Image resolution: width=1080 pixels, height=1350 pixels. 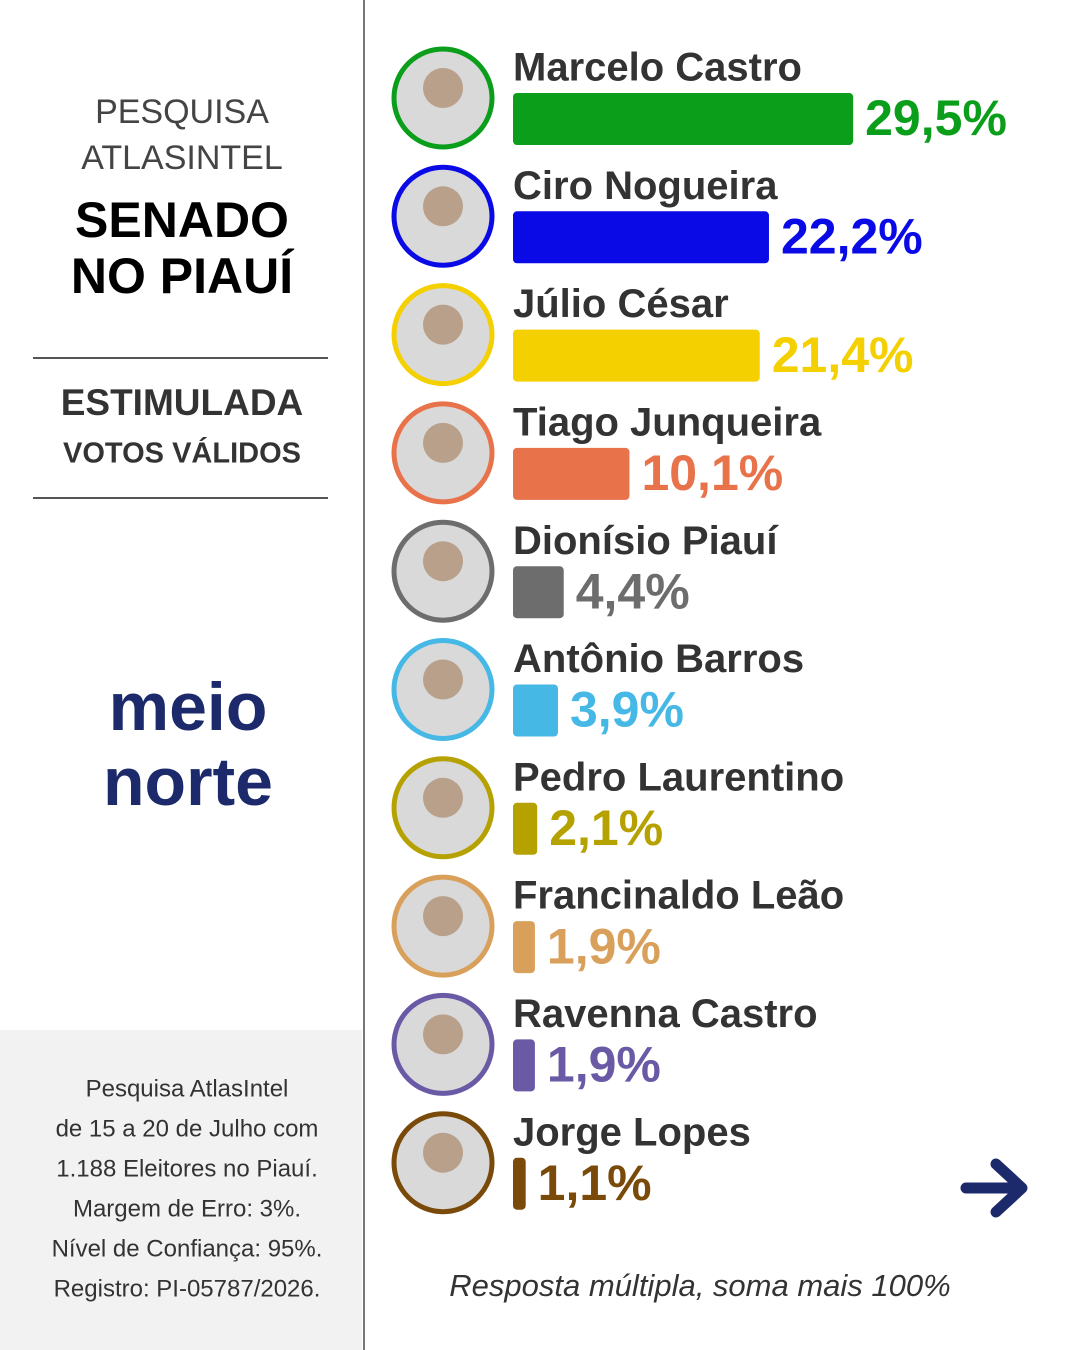 I want to click on value-label: 4,4%, so click(x=633, y=591).